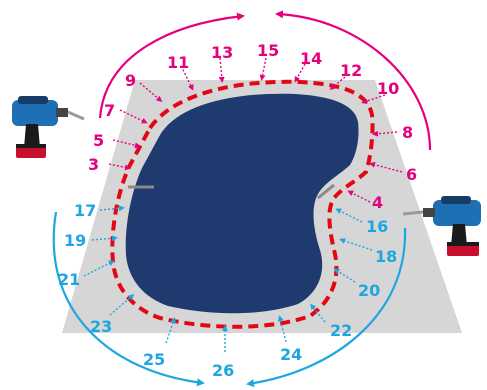 This screenshot has width=487, height=390. What do you see at coordinates (98, 140) in the screenshot?
I see `anchor-label-5: 5` at bounding box center [98, 140].